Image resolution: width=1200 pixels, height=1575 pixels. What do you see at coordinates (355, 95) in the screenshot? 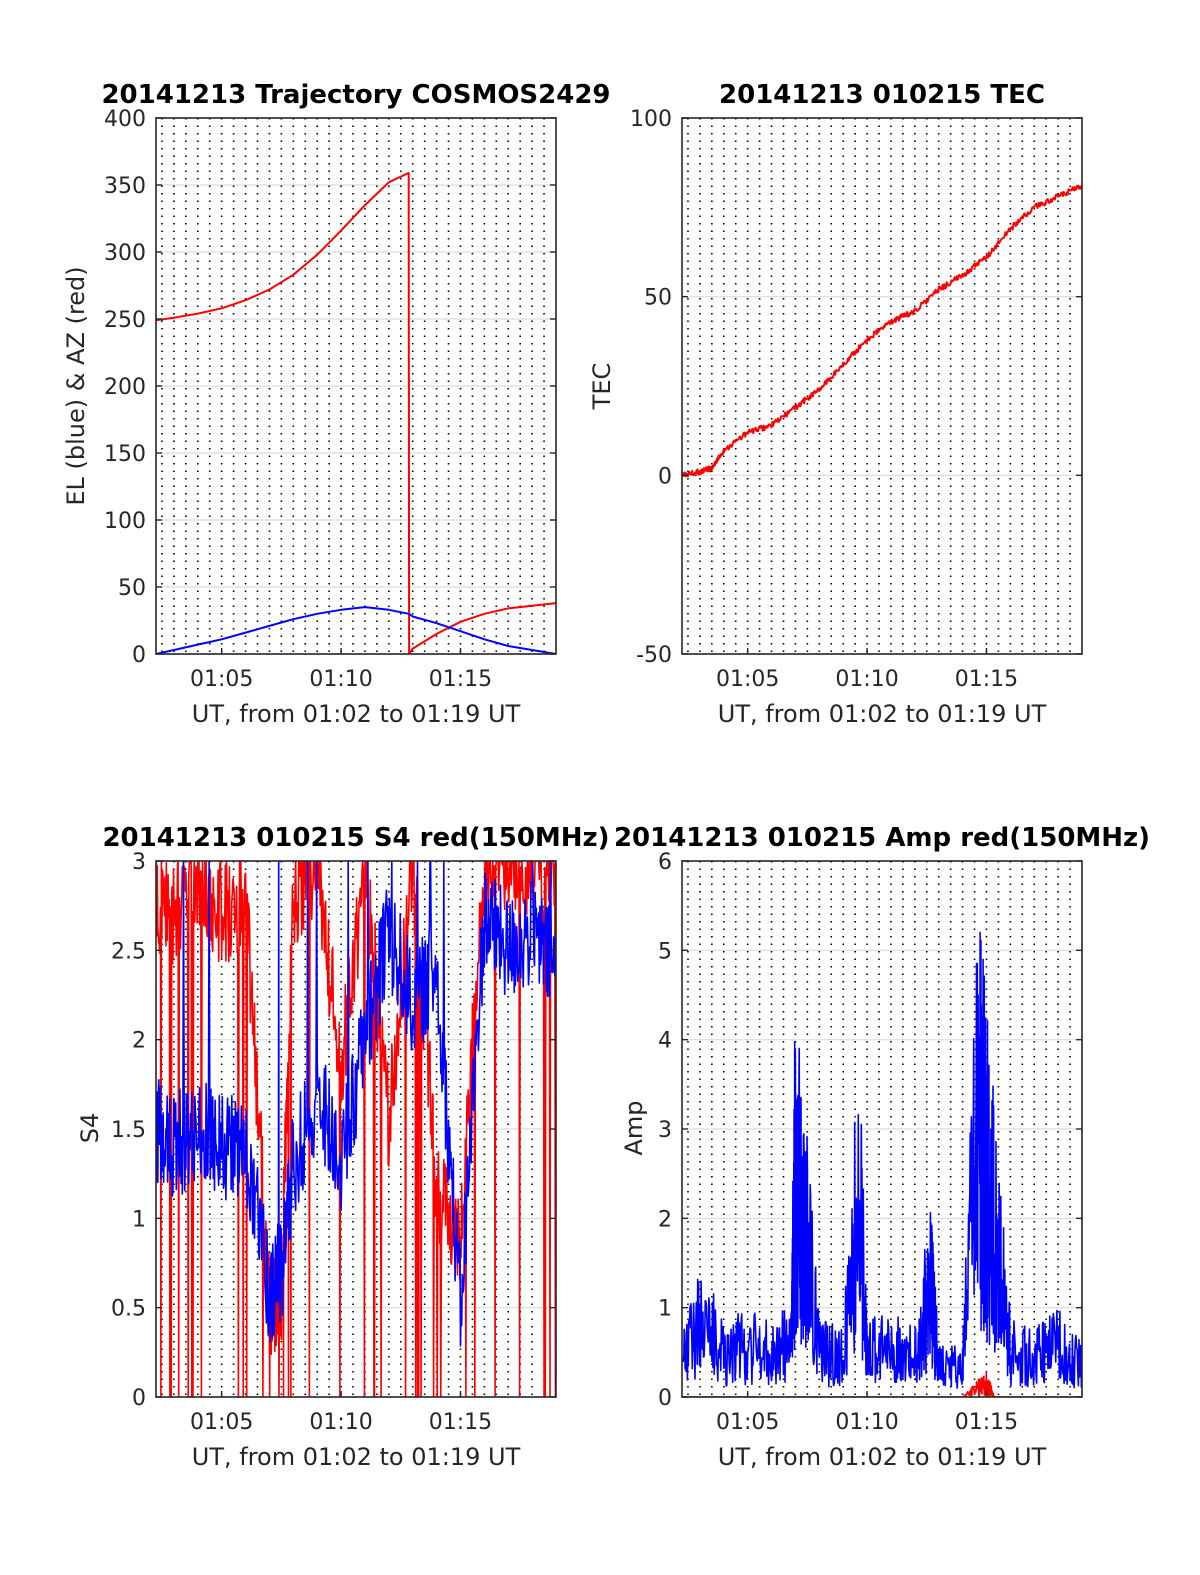
I see `chart-title: 20141213 Trajectory COSMOS2429` at bounding box center [355, 95].